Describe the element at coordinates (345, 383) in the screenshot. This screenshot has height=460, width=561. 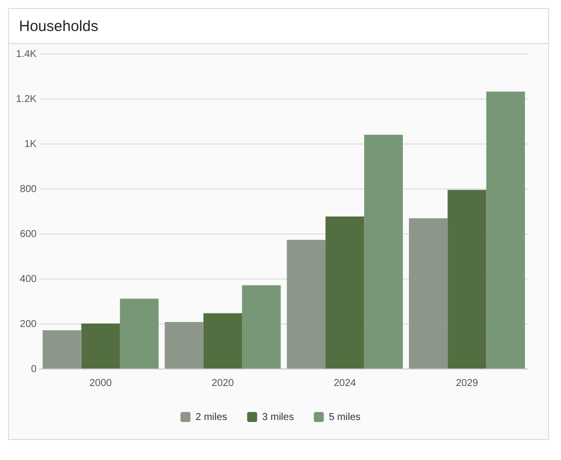
I see `x-tick-label: 2024` at that location.